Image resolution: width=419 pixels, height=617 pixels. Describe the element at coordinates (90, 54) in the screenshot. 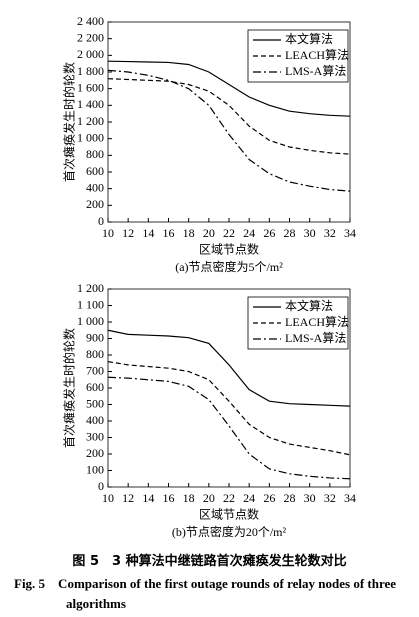

I see `y-tick-label: 2 000` at that location.